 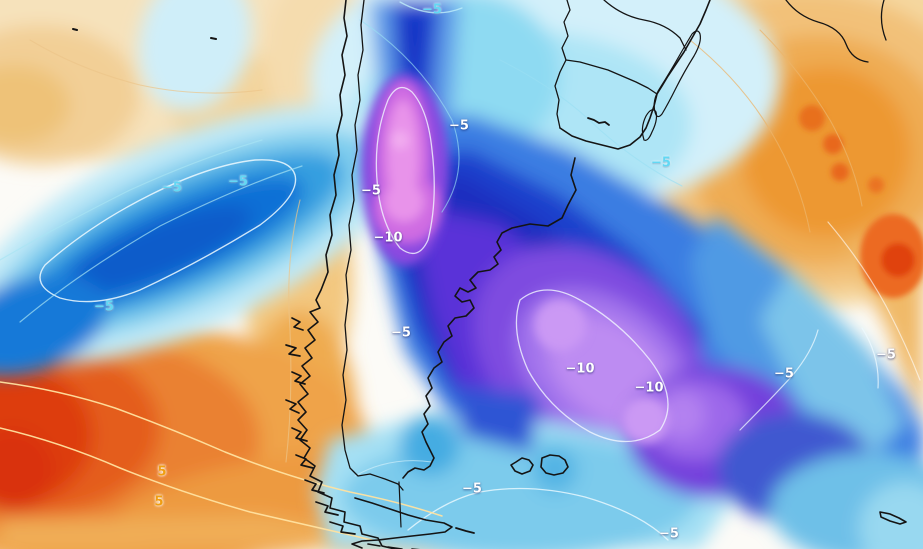 What do you see at coordinates (465, 530) in the screenshot?
I see `isla-de-los-estados` at bounding box center [465, 530].